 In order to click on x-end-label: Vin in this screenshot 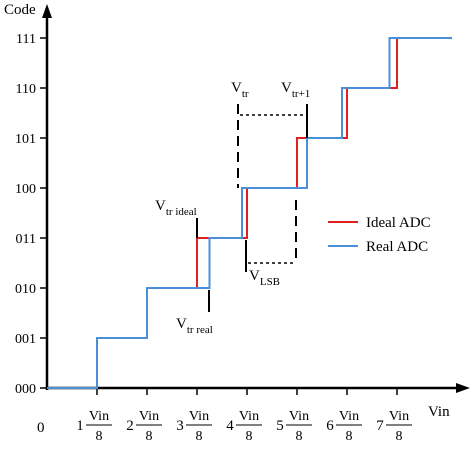, I will do `click(439, 412)`.